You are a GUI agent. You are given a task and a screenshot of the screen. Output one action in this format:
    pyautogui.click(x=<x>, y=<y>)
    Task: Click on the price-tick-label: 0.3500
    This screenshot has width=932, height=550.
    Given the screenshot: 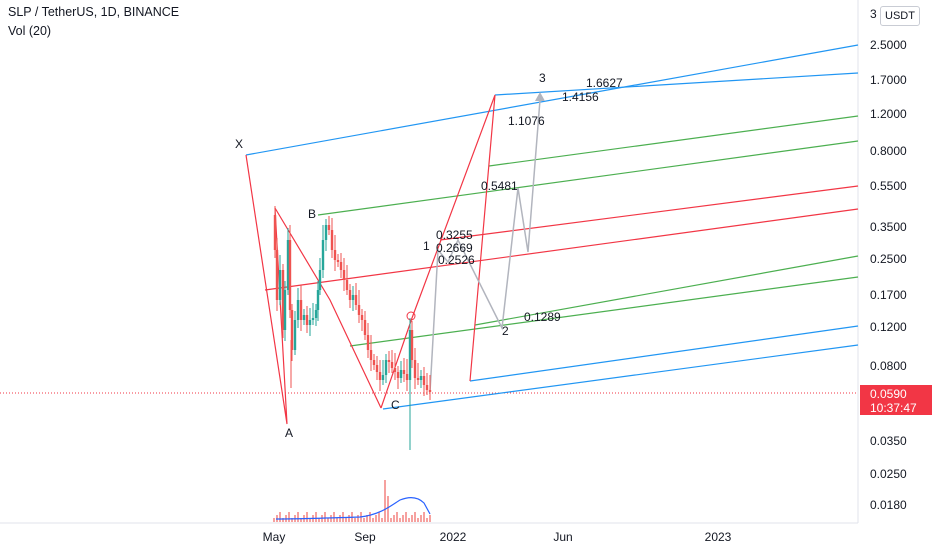 What is the action you would take?
    pyautogui.click(x=888, y=227)
    